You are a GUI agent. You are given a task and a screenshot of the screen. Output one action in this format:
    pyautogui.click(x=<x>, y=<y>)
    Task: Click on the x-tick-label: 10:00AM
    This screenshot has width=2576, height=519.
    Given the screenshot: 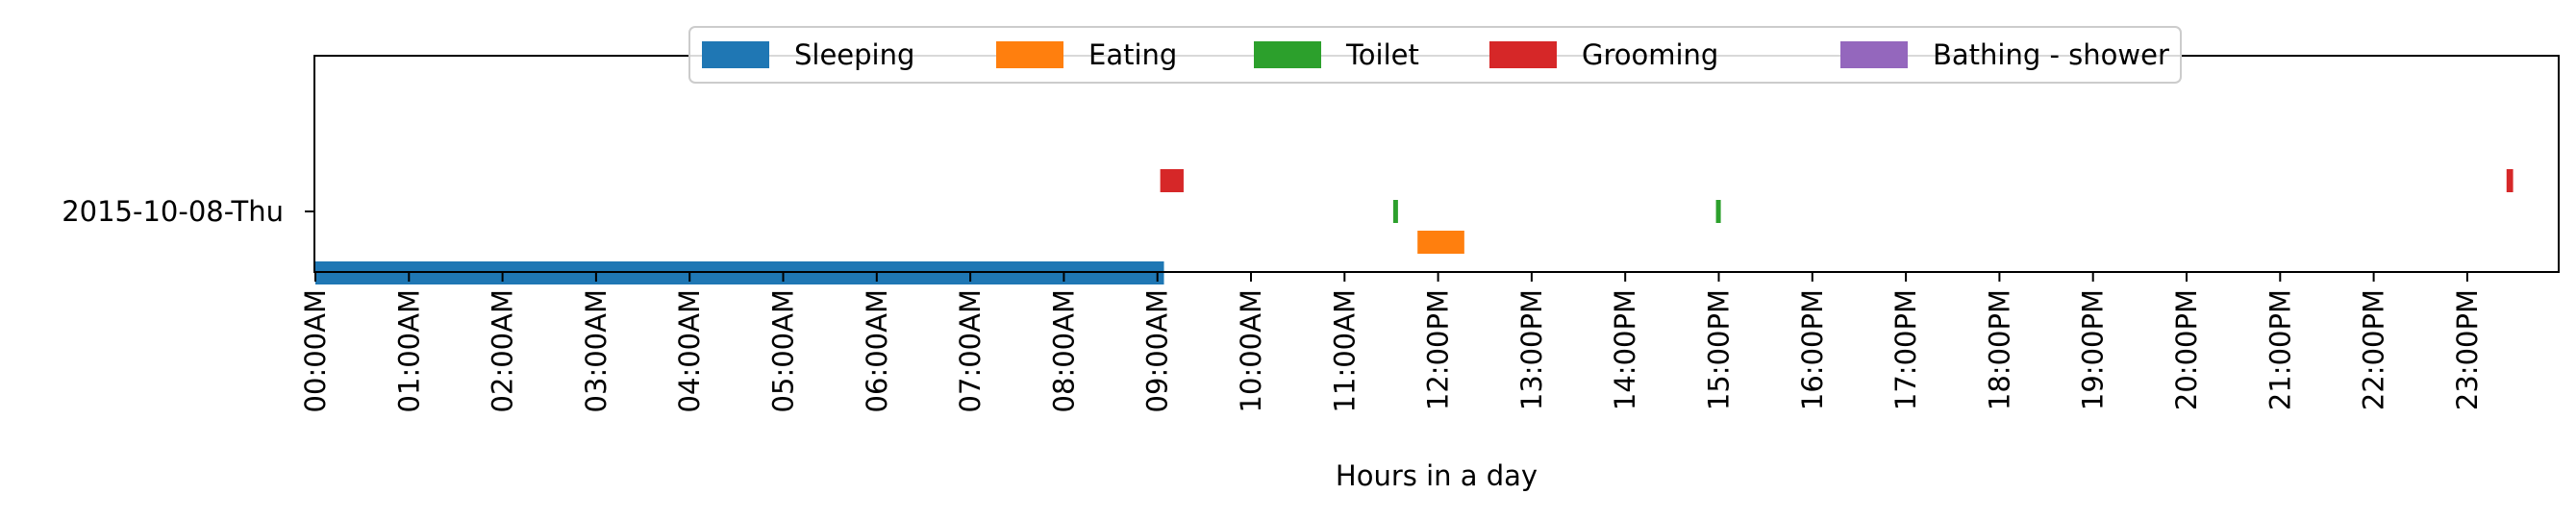 What is the action you would take?
    pyautogui.click(x=1251, y=350)
    